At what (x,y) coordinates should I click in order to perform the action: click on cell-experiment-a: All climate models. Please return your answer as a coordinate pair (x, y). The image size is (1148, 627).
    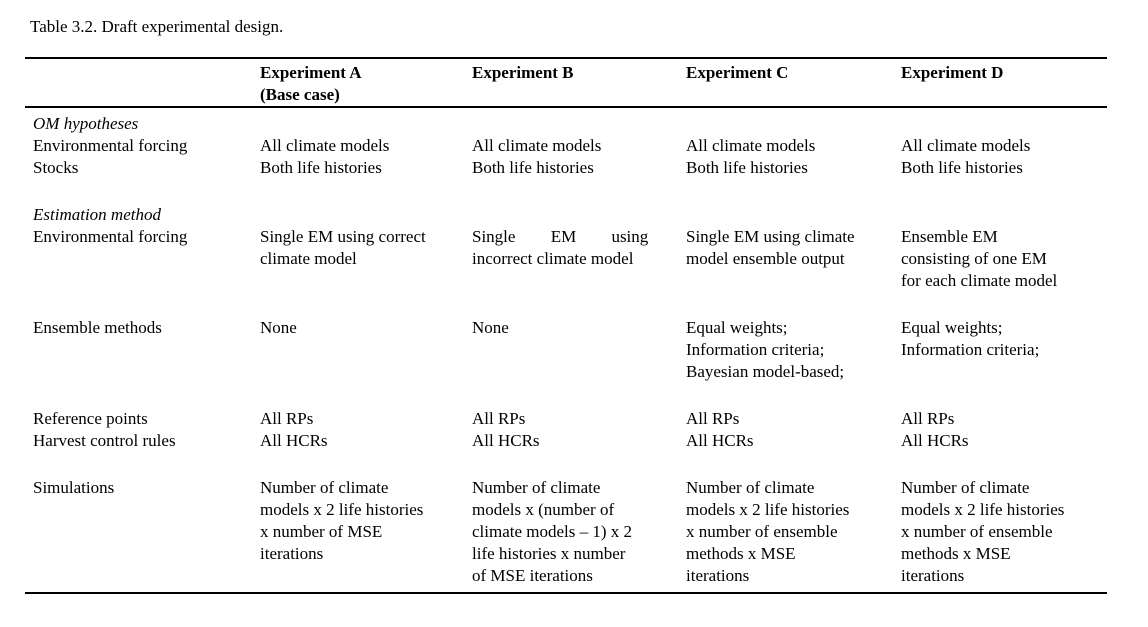
    Looking at the image, I should click on (325, 145).